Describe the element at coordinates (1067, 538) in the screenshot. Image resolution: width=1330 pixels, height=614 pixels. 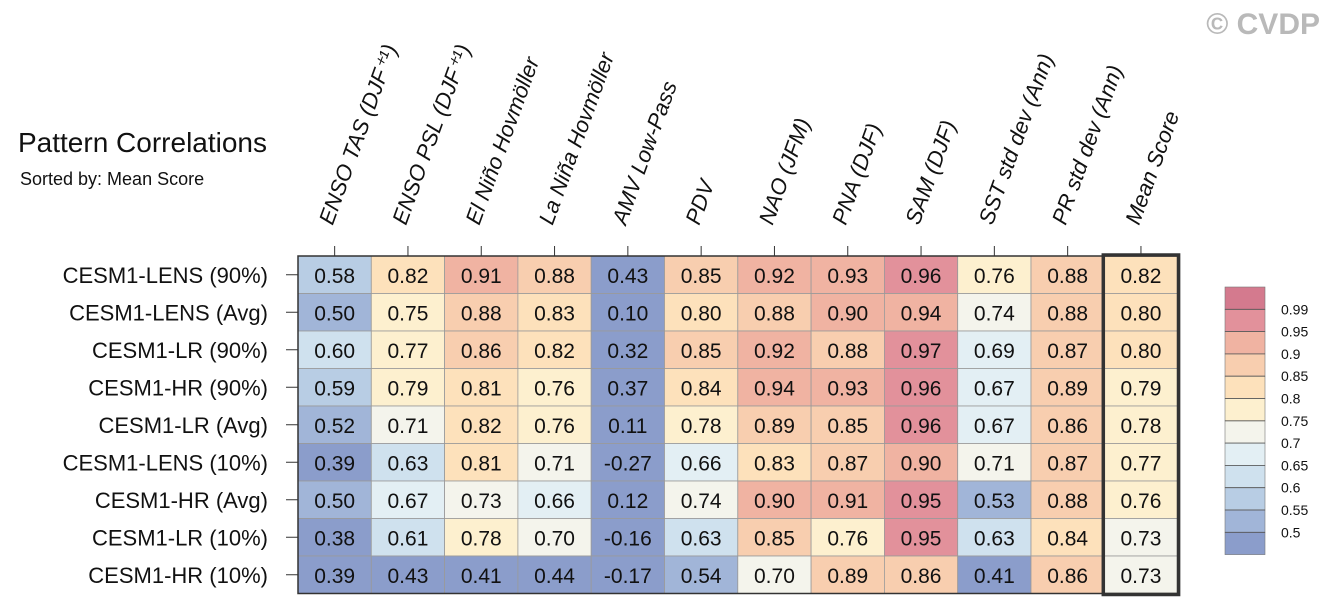
I see `cell-value: 0.84` at that location.